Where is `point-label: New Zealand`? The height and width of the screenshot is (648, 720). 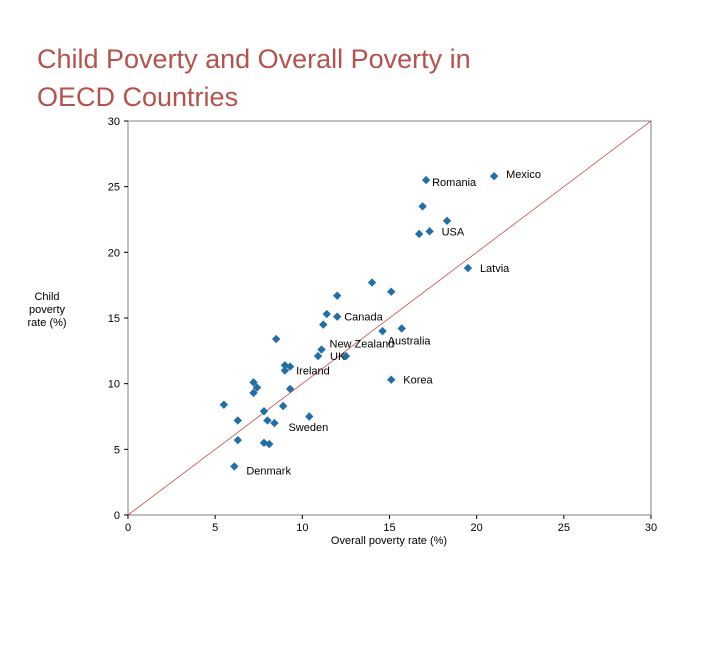
point-label: New Zealand is located at coordinates (362, 345).